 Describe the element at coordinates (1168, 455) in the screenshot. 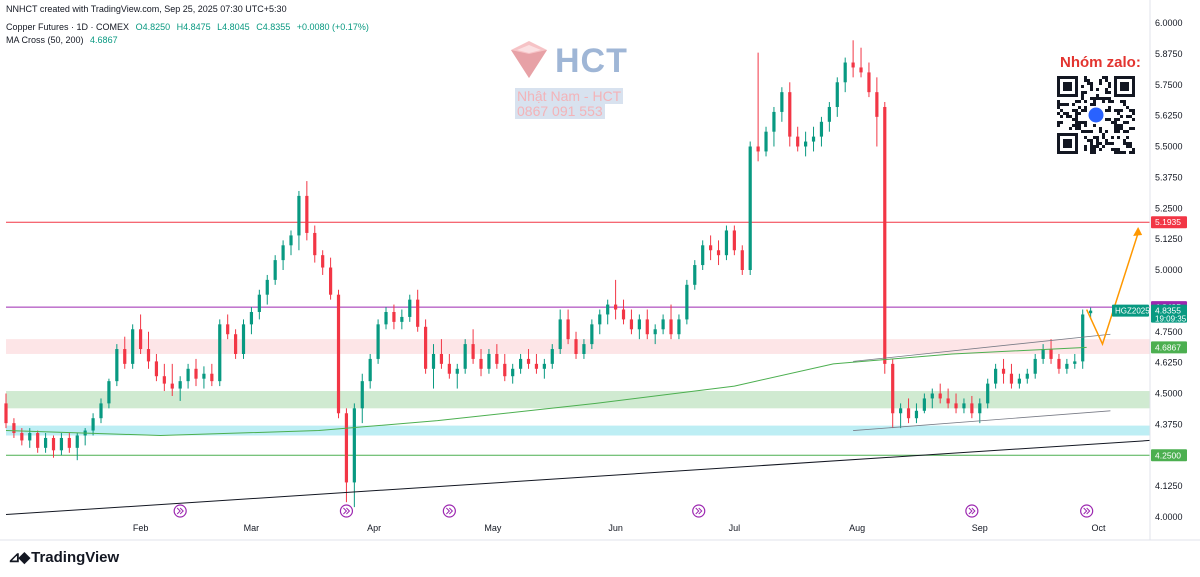

I see `price-label-text: 4.2500` at that location.